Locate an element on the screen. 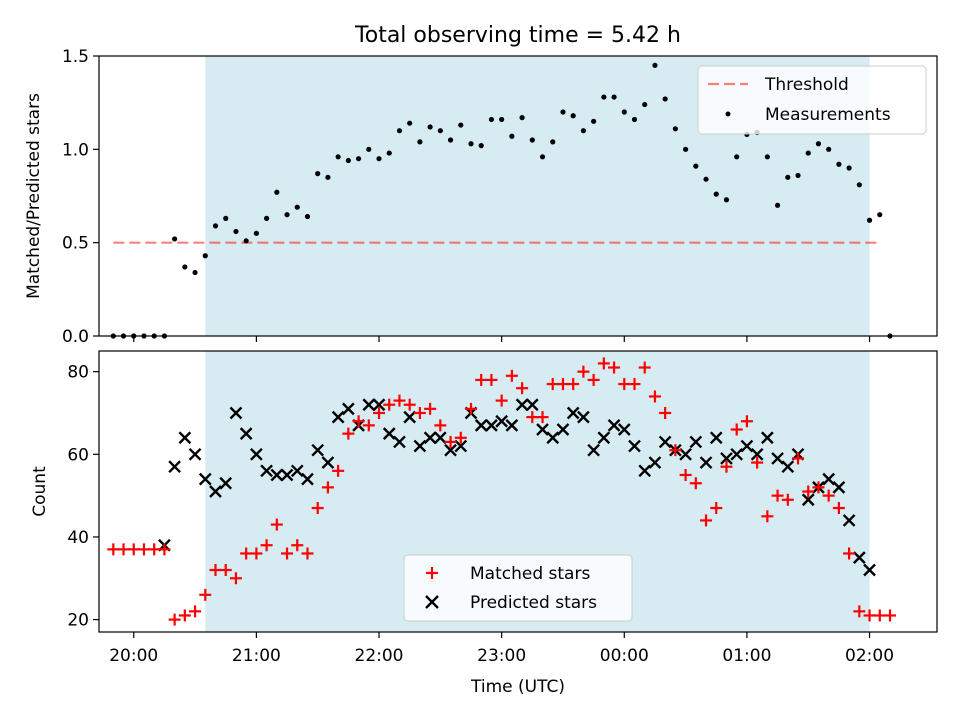 Image resolution: width=960 pixels, height=720 pixels. x-tick-label: 01:00 is located at coordinates (746, 656).